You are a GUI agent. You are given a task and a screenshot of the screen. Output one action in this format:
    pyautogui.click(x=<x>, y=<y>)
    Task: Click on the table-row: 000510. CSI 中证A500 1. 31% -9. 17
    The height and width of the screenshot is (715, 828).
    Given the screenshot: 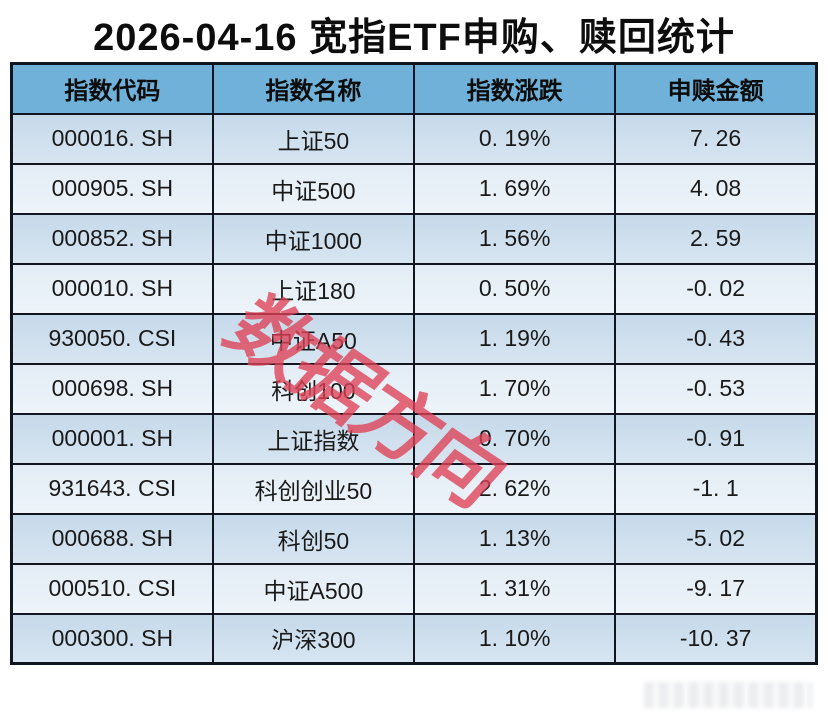 What is the action you would take?
    pyautogui.click(x=414, y=588)
    